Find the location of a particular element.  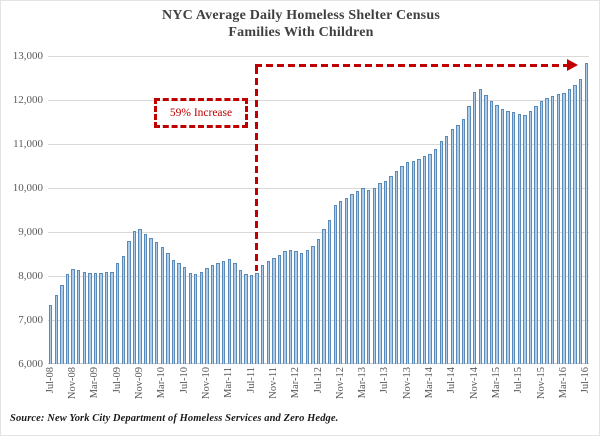

annotation-increase-label: 59% Increase is located at coordinates (201, 113).